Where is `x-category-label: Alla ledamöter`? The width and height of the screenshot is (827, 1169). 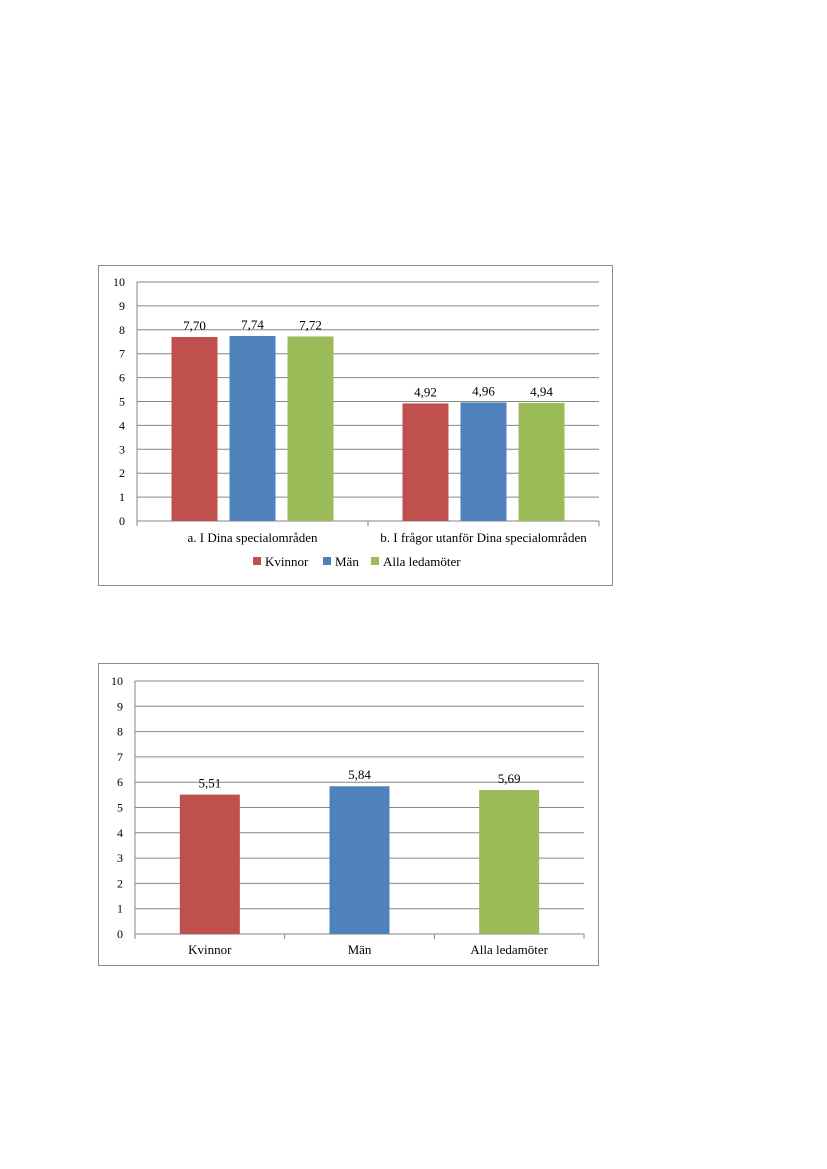
x-category-label: Alla ledamöter is located at coordinates (509, 949).